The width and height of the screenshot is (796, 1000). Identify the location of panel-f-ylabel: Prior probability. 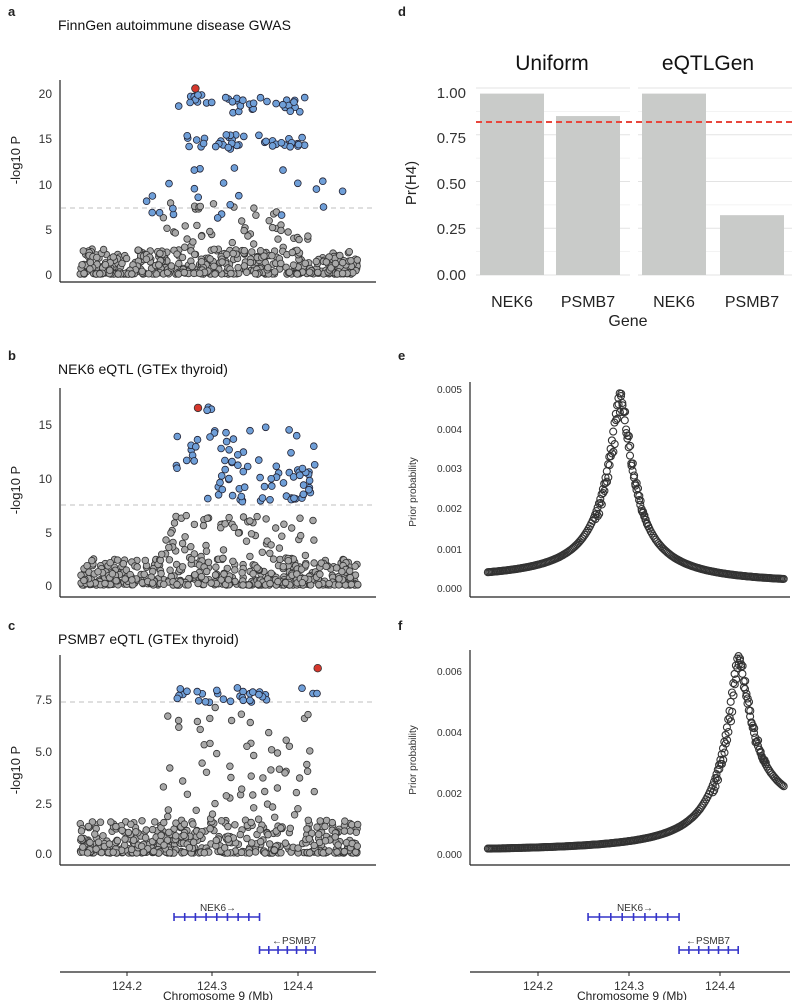
(413, 759).